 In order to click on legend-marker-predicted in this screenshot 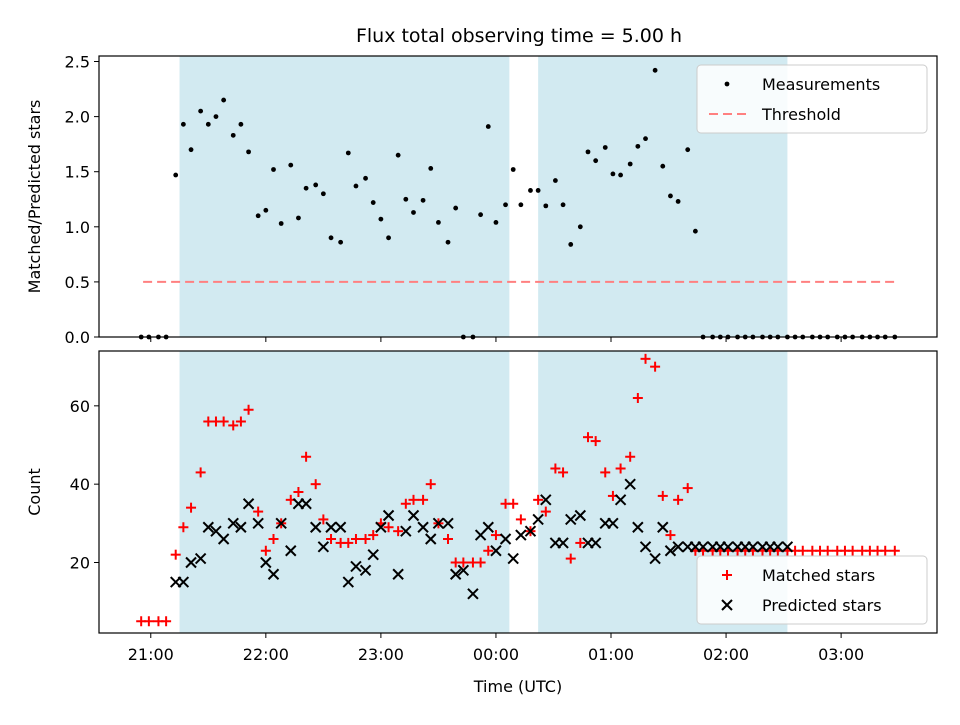, I will do `click(727, 605)`.